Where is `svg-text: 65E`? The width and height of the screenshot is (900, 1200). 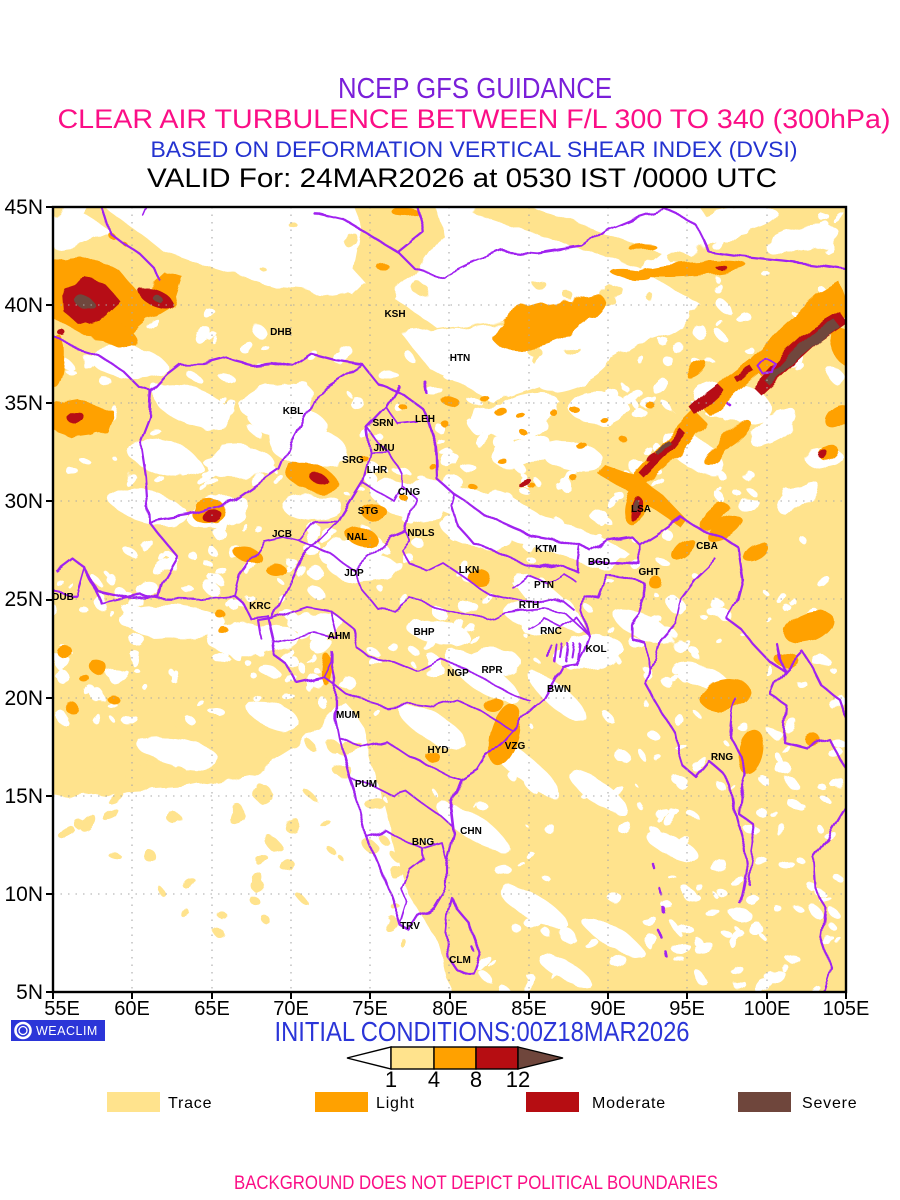
svg-text: 65E is located at coordinates (212, 1009).